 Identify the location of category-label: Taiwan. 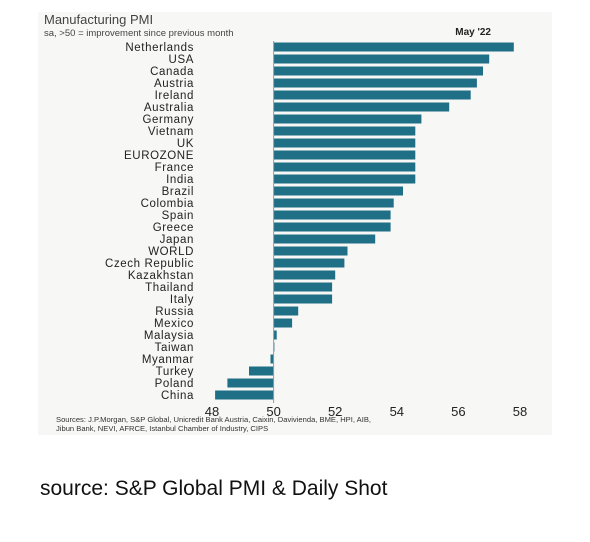
(174, 348).